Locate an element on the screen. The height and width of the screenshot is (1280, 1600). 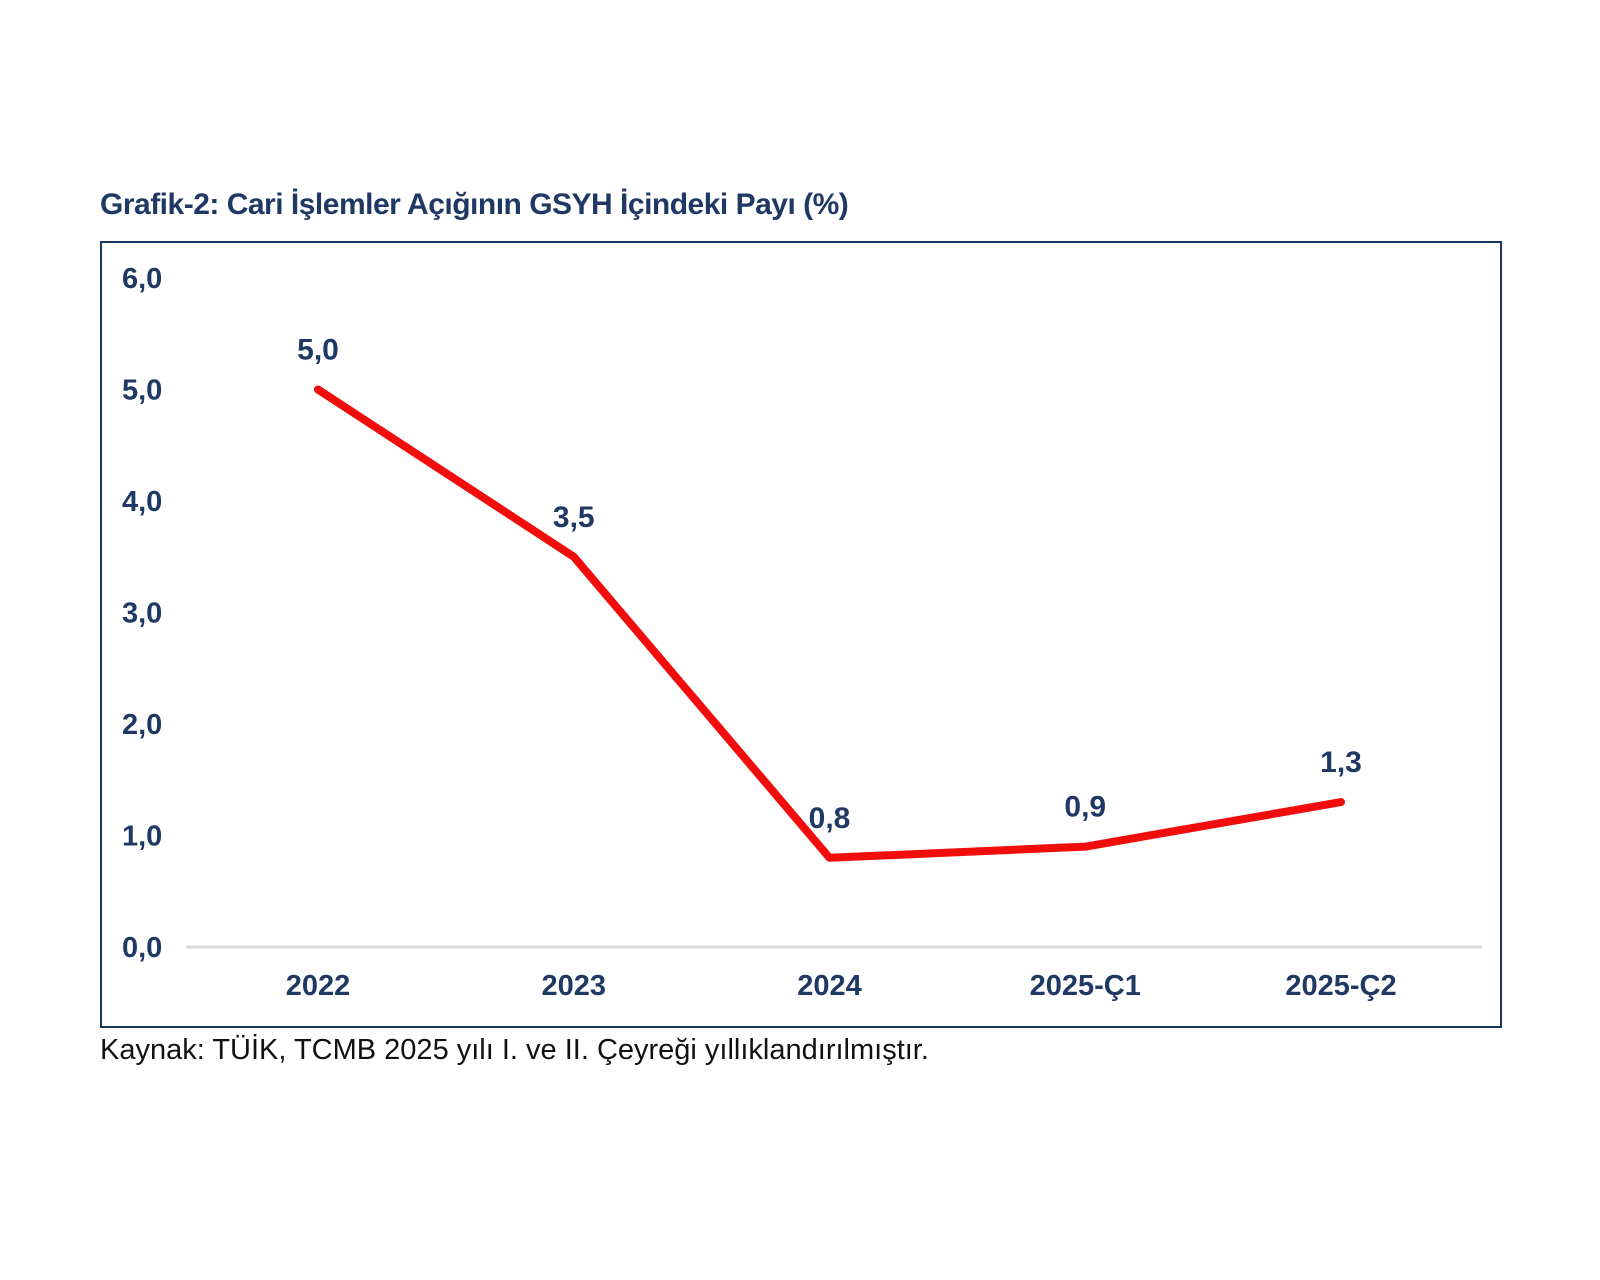
y-axis-tick-label: 6,0 is located at coordinates (142, 279).